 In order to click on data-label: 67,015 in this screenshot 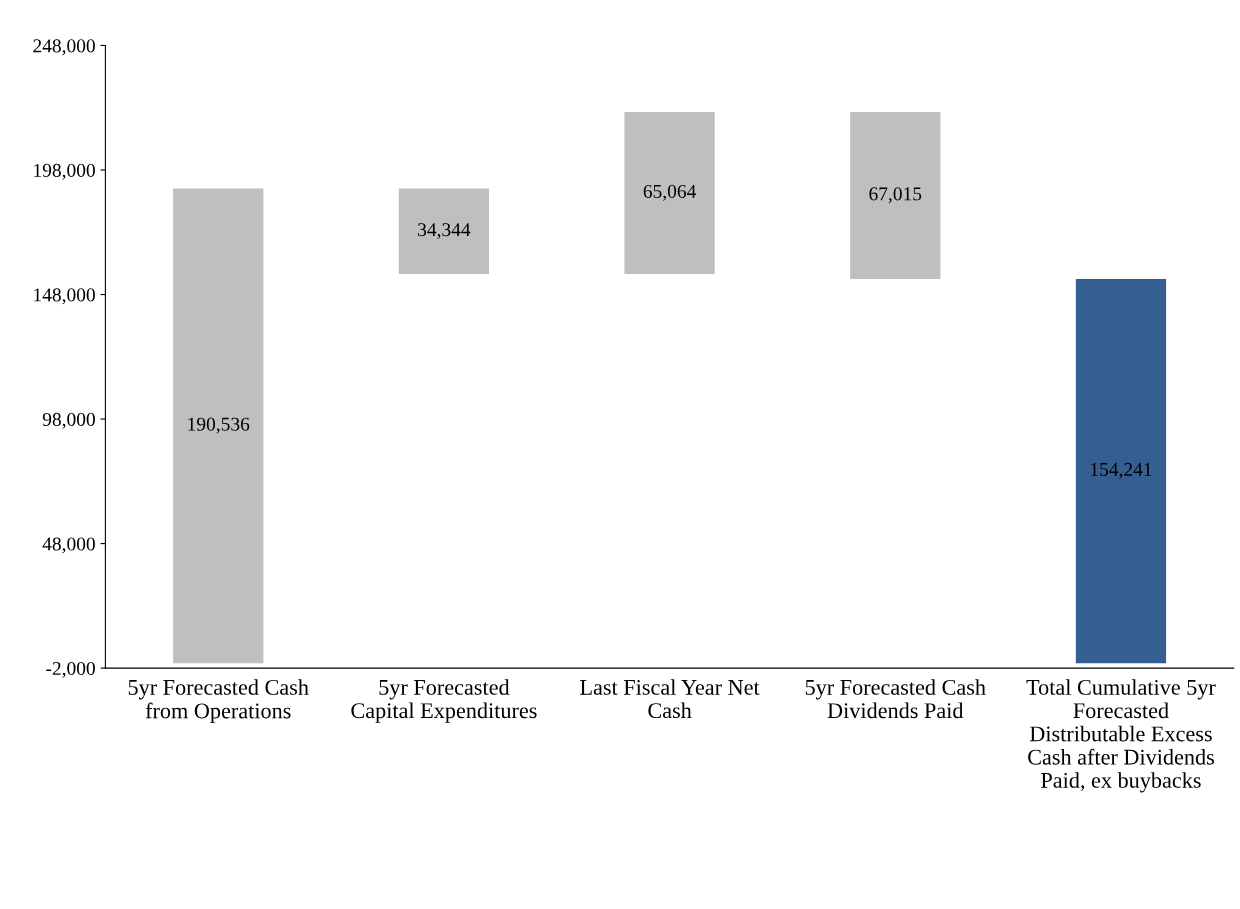, I will do `click(895, 195)`.